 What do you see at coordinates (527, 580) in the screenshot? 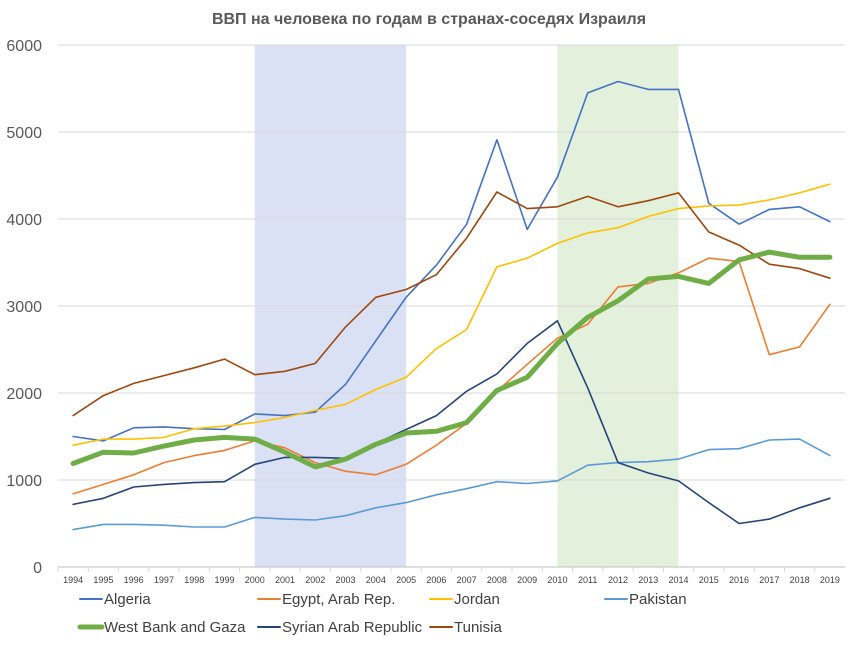
I see `x-tick-label: 2009` at bounding box center [527, 580].